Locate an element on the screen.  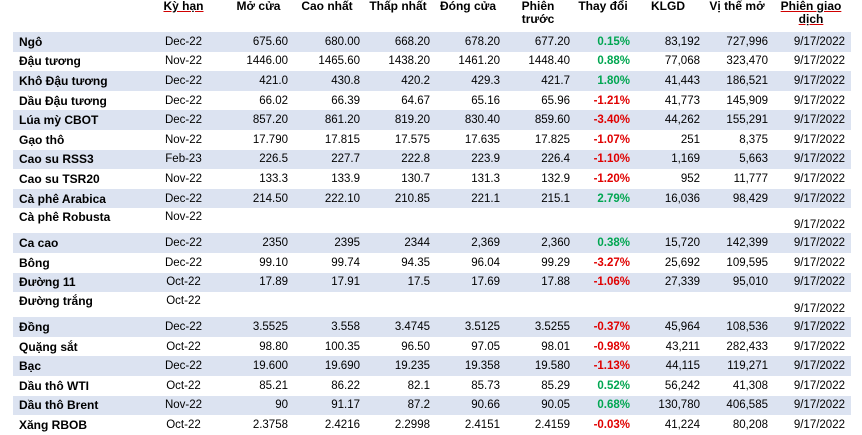
commodity-name: Đồng is located at coordinates (77, 327).